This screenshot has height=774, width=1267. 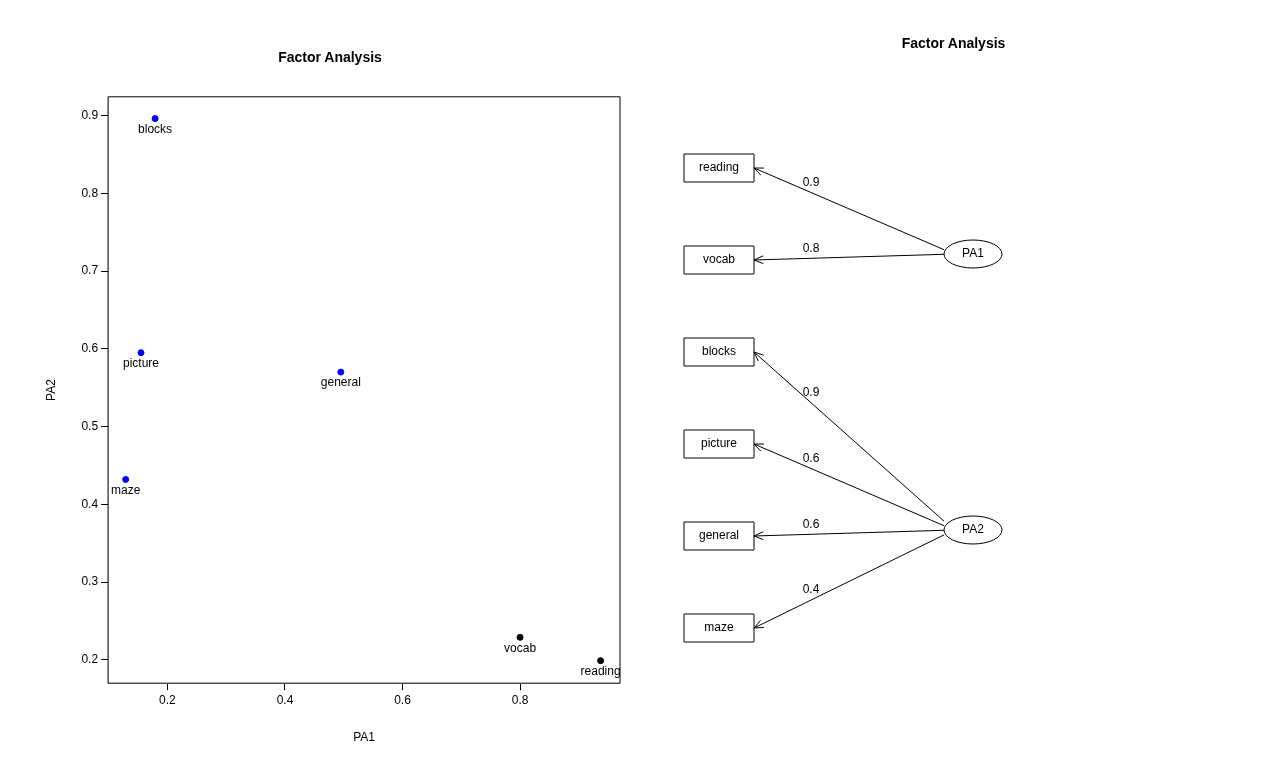 I want to click on x-tick-label: 0.8, so click(x=520, y=699).